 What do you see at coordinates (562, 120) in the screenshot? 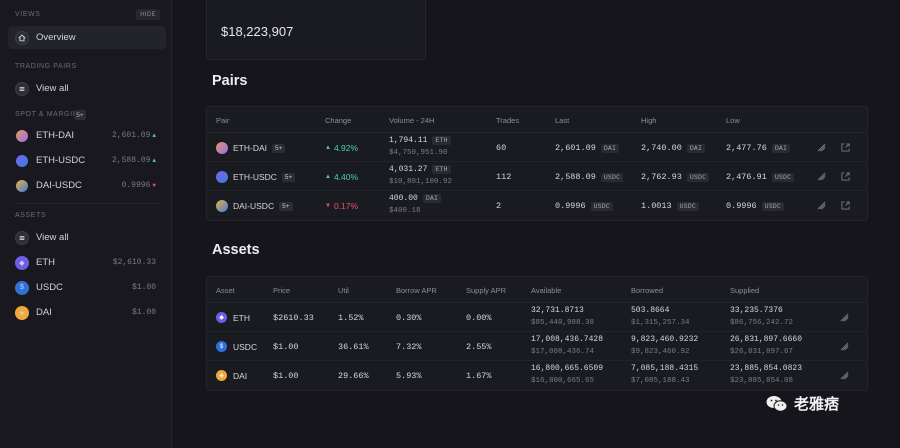
I see `col-last: Last` at bounding box center [562, 120].